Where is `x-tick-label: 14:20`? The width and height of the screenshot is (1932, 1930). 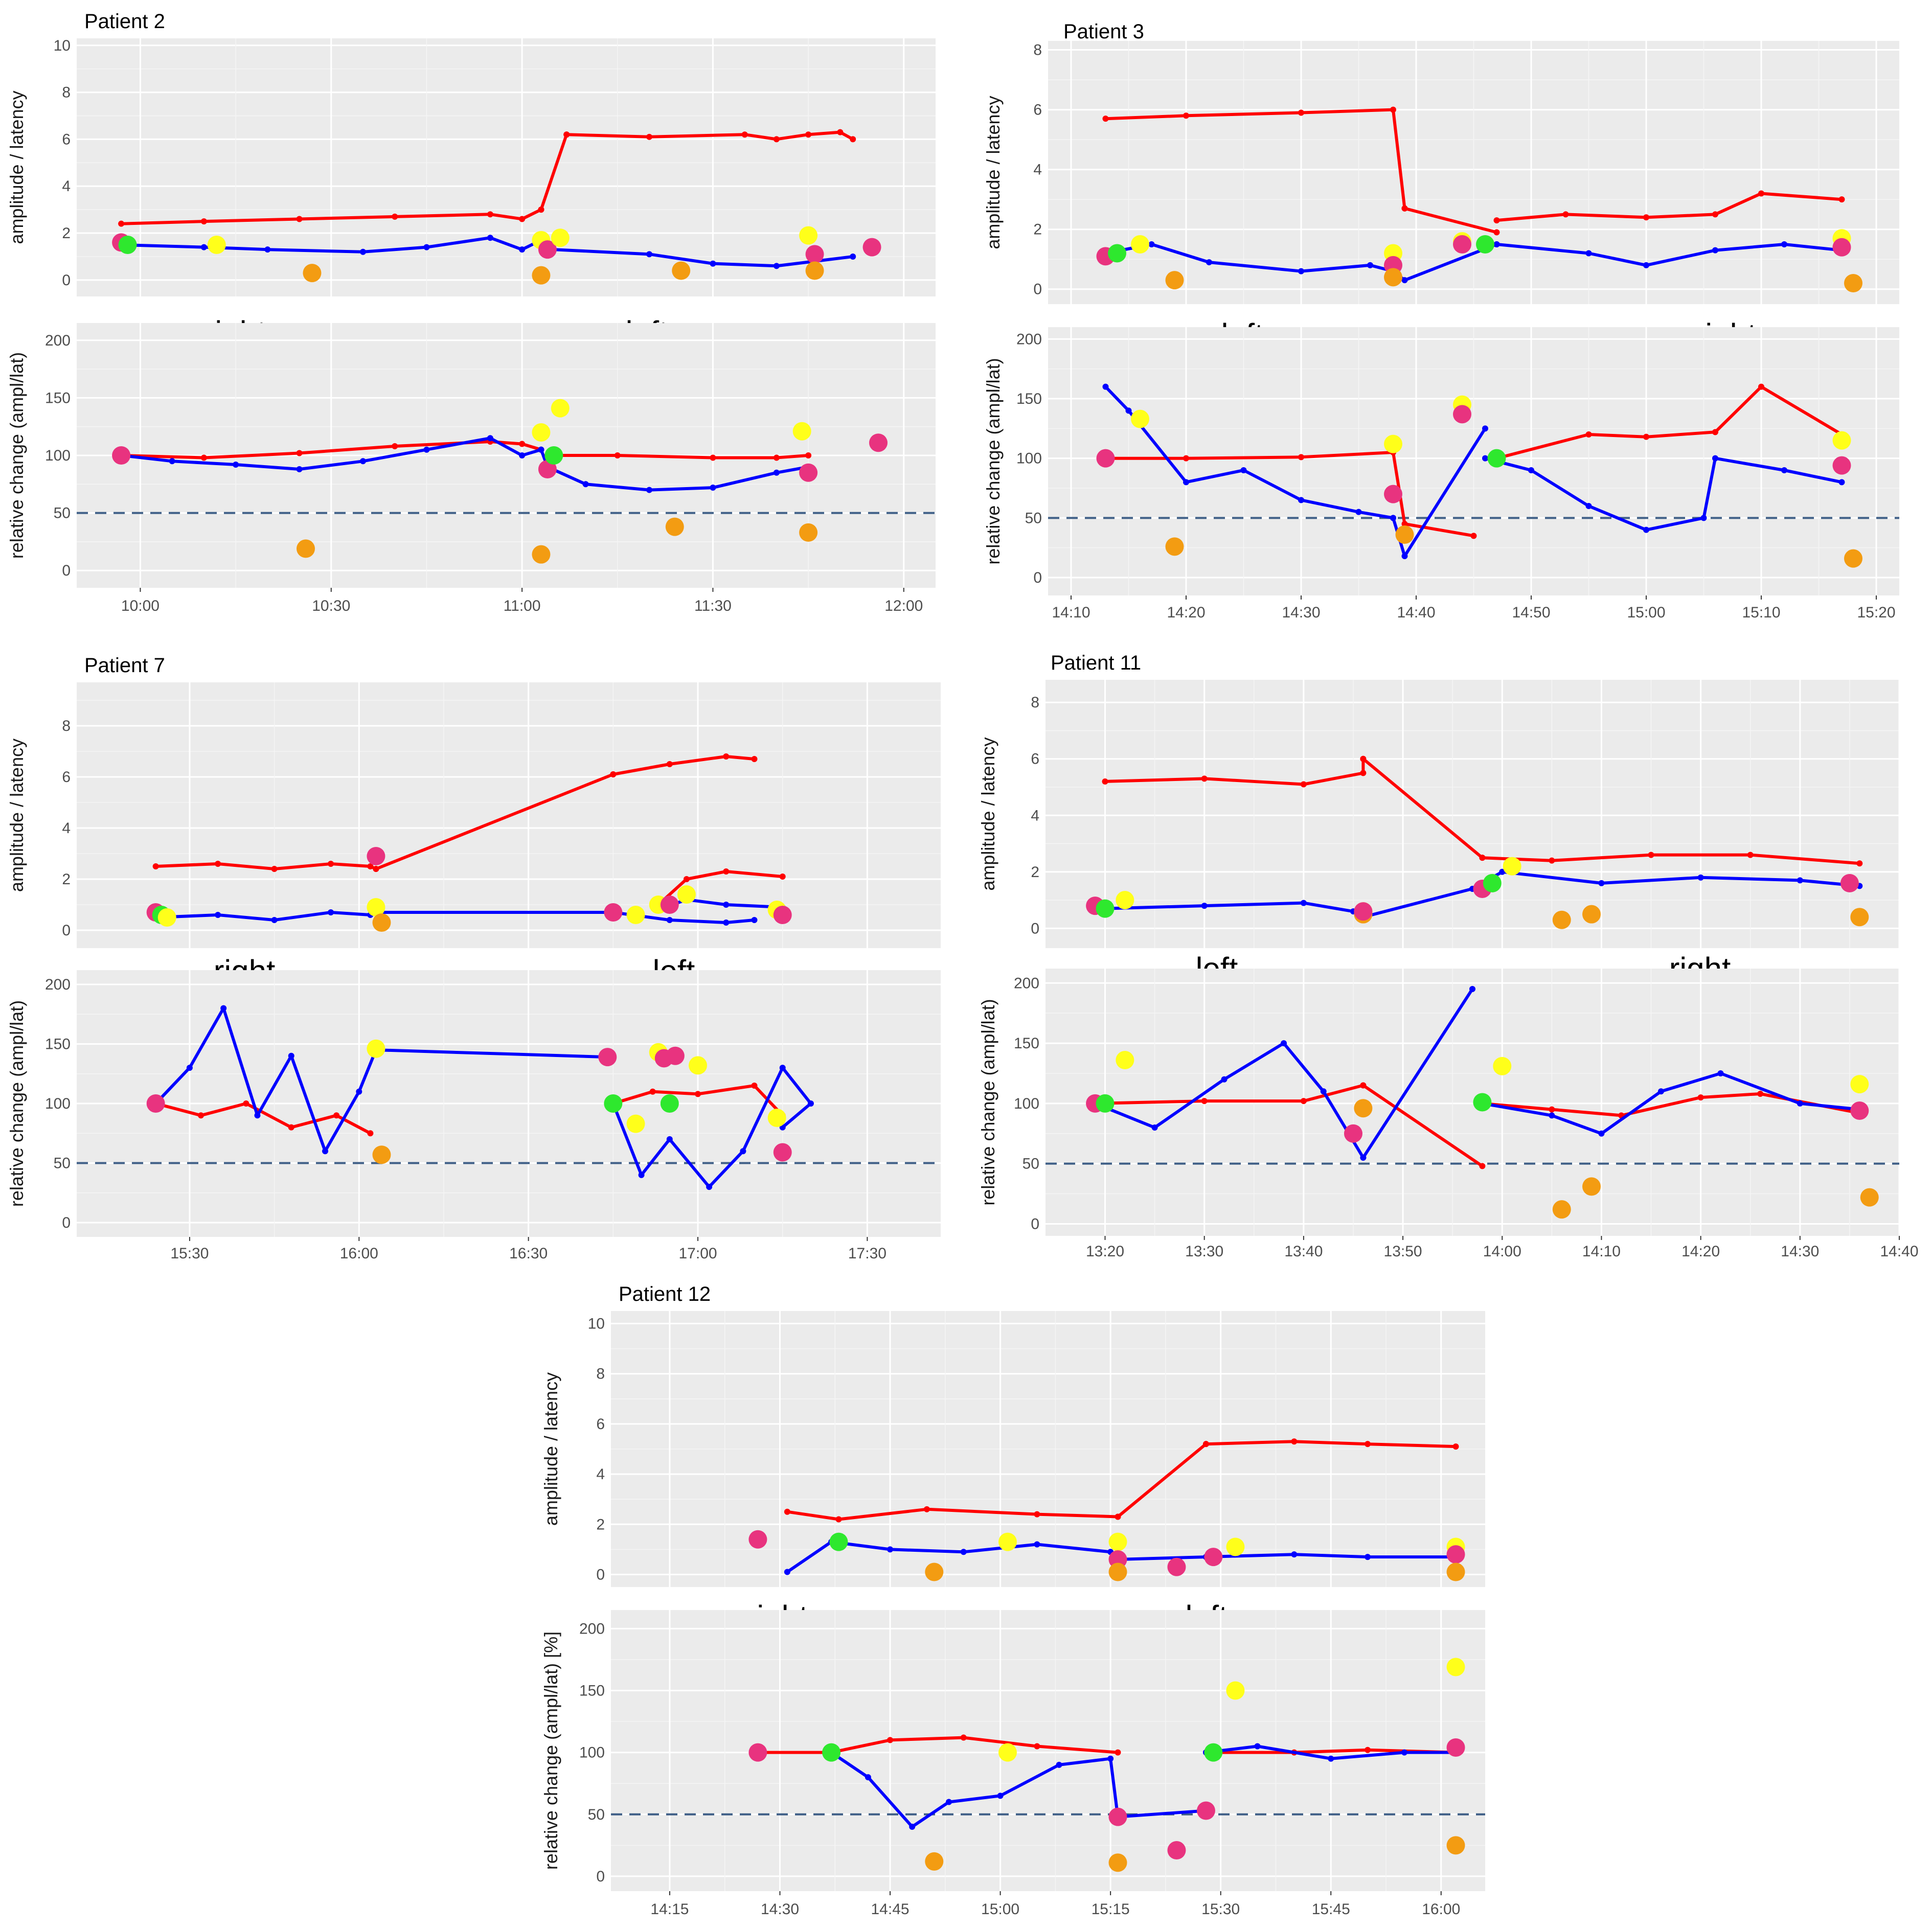
x-tick-label: 14:20 is located at coordinates (1186, 612).